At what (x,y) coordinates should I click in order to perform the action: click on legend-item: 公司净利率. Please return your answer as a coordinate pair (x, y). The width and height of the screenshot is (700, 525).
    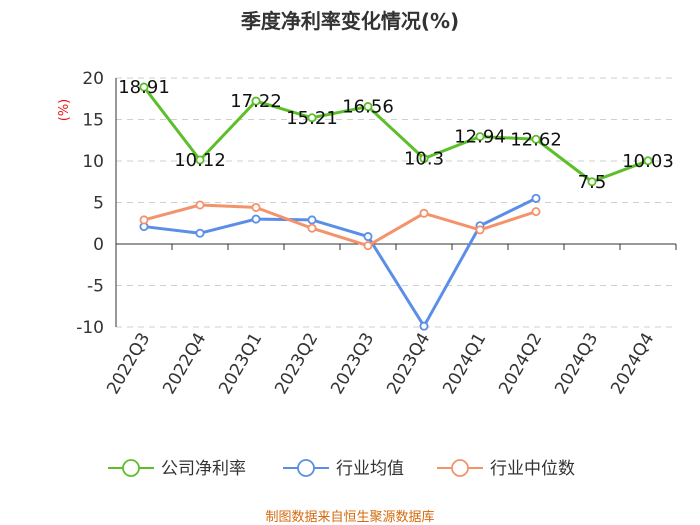
    Looking at the image, I should click on (177, 469).